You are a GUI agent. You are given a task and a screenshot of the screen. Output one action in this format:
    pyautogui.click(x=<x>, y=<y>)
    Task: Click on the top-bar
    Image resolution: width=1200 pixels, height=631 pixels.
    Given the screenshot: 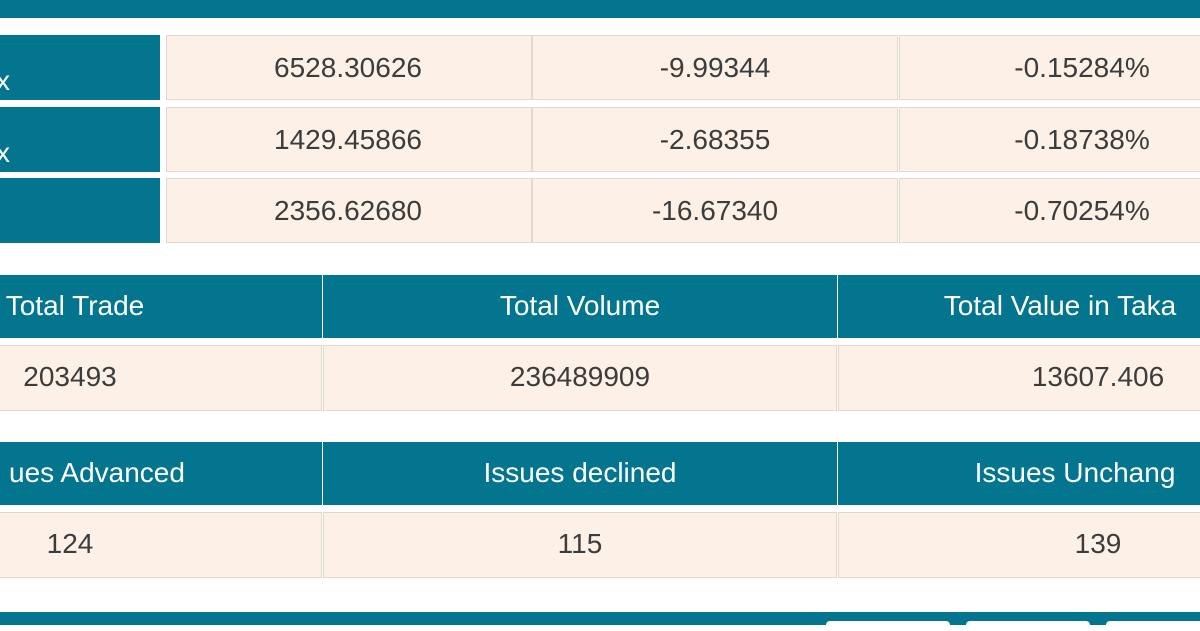 What is the action you would take?
    pyautogui.click(x=600, y=9)
    